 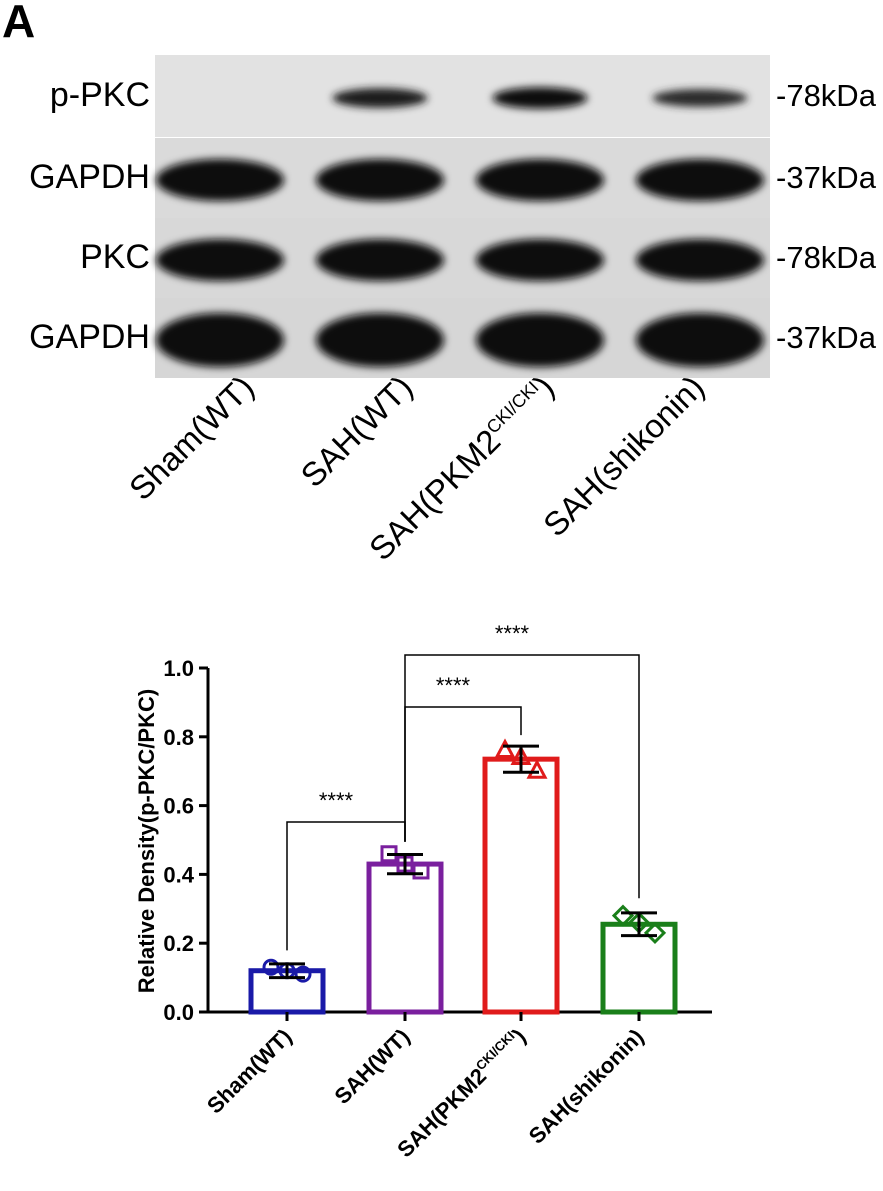 I want to click on x-tick-label: Sham(WT), so click(x=249, y=1071).